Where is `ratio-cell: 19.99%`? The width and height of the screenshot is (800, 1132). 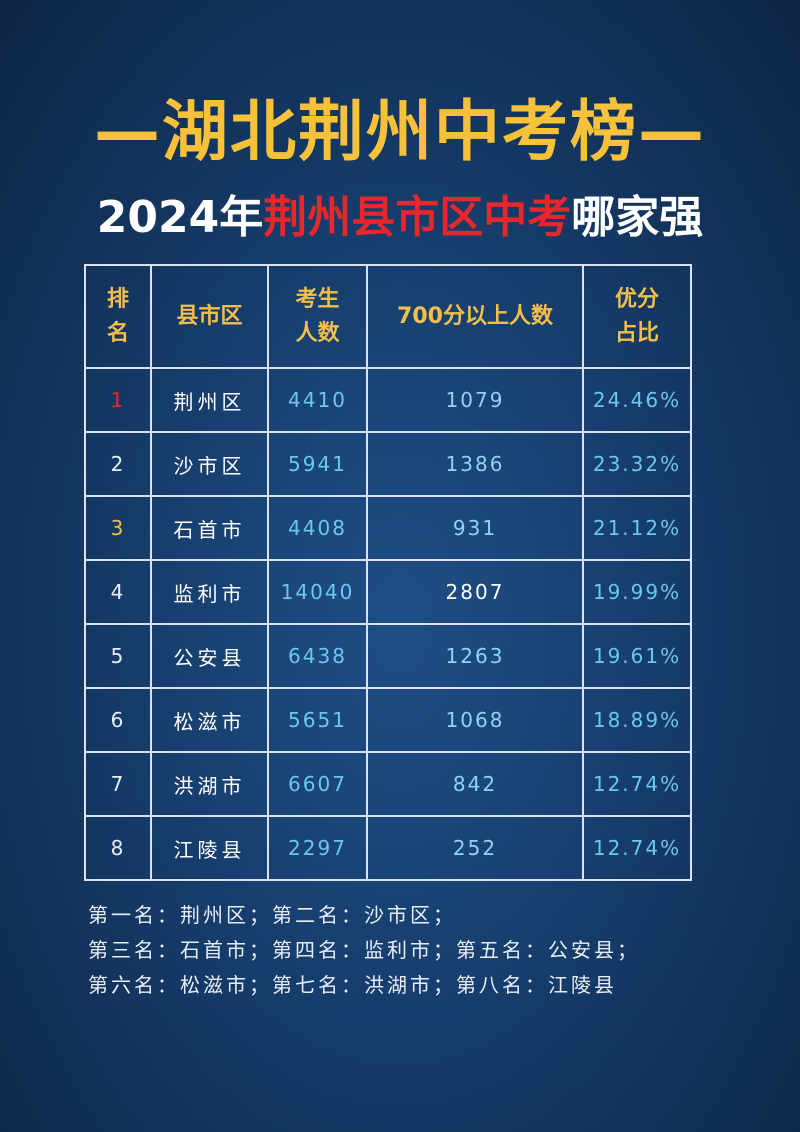 ratio-cell: 19.99% is located at coordinates (637, 592).